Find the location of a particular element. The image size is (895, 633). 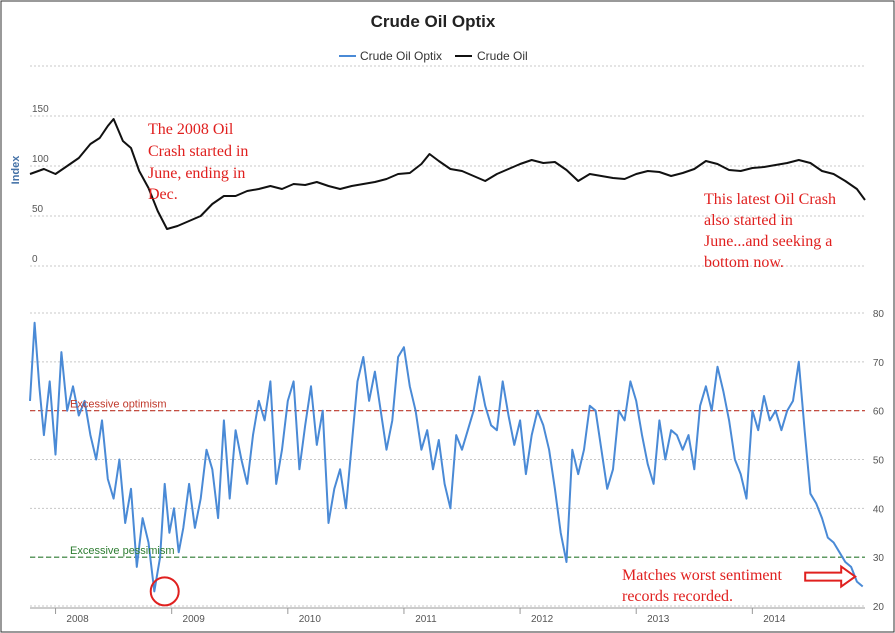

annotation-2008-line-1: The 2008 Oil is located at coordinates (191, 129).